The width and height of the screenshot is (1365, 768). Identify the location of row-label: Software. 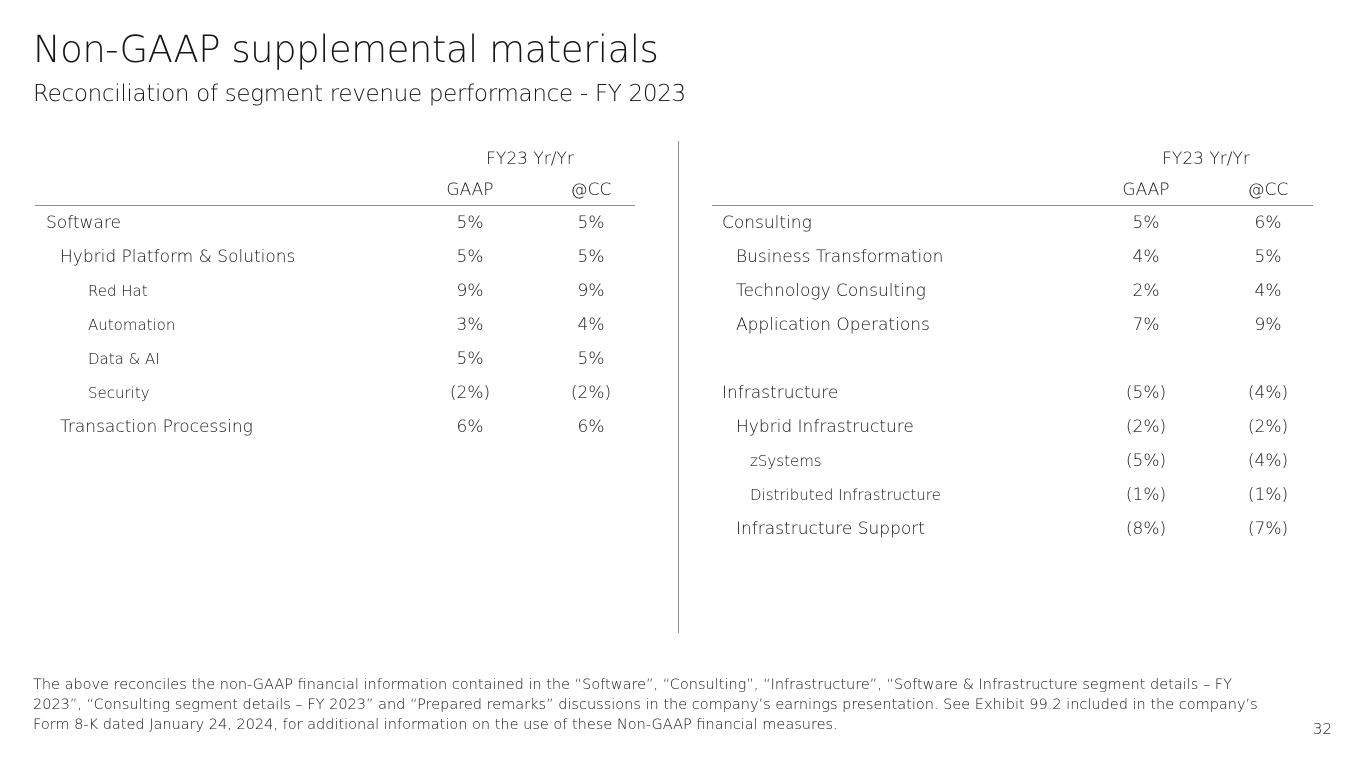
(83, 223).